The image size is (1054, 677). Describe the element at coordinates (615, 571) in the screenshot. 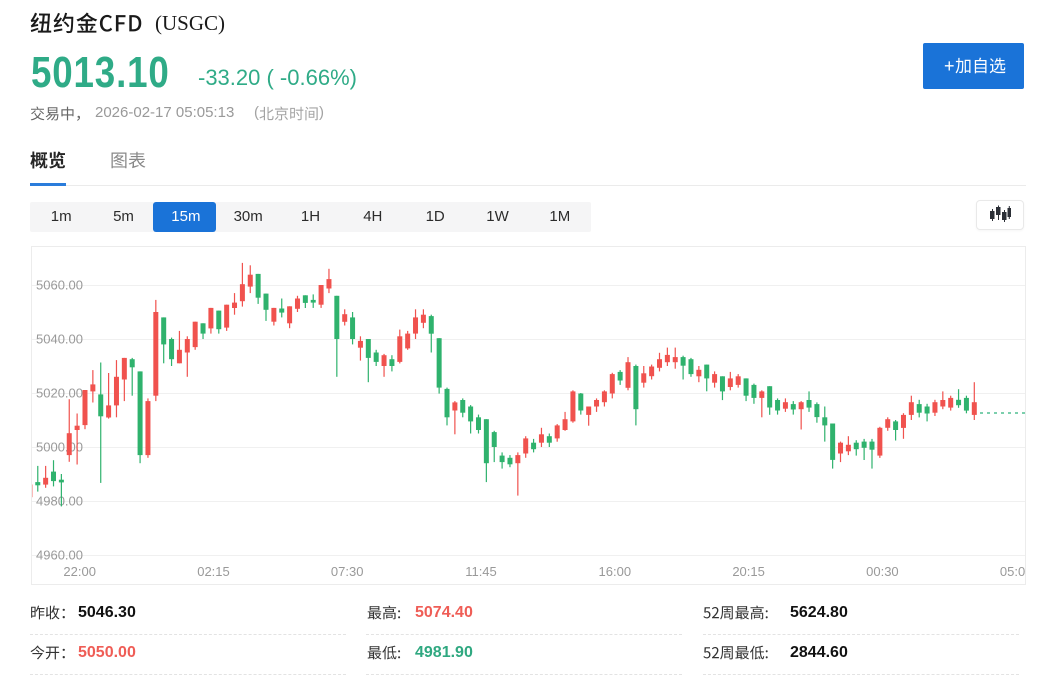

I see `svg-text: 16:00` at that location.